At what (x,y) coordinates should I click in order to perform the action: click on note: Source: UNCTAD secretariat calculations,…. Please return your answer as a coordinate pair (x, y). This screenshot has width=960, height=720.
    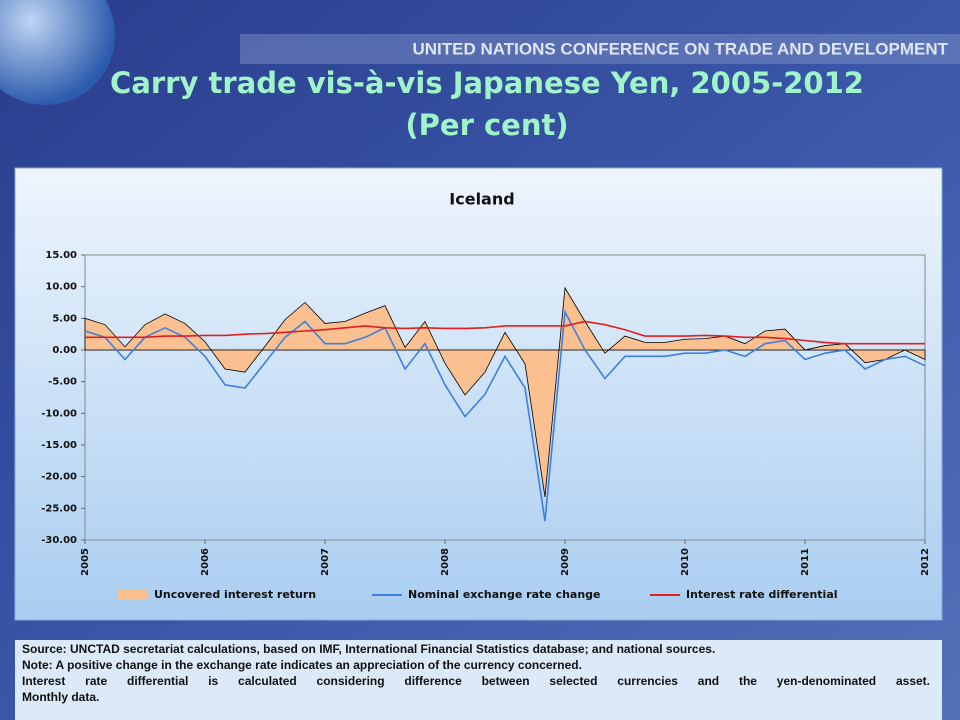
    Looking at the image, I should click on (369, 649).